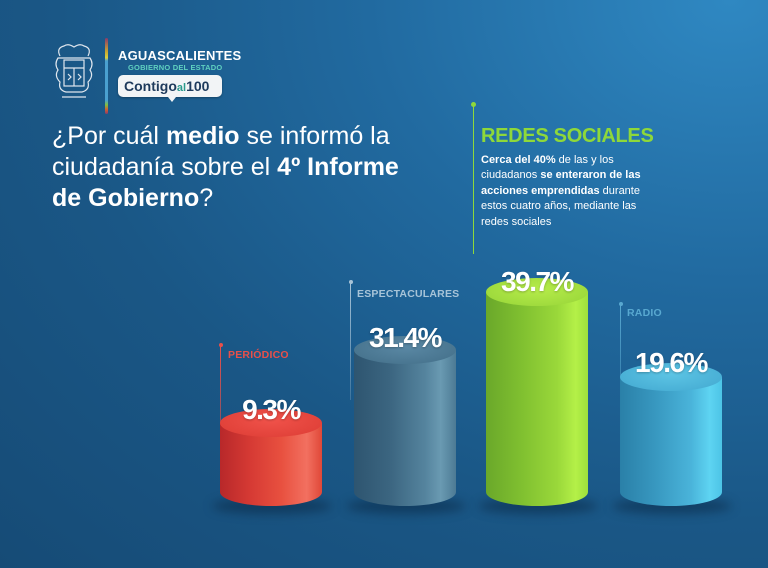 Image resolution: width=768 pixels, height=568 pixels. Describe the element at coordinates (74, 71) in the screenshot. I see `state-crest-icon` at that location.